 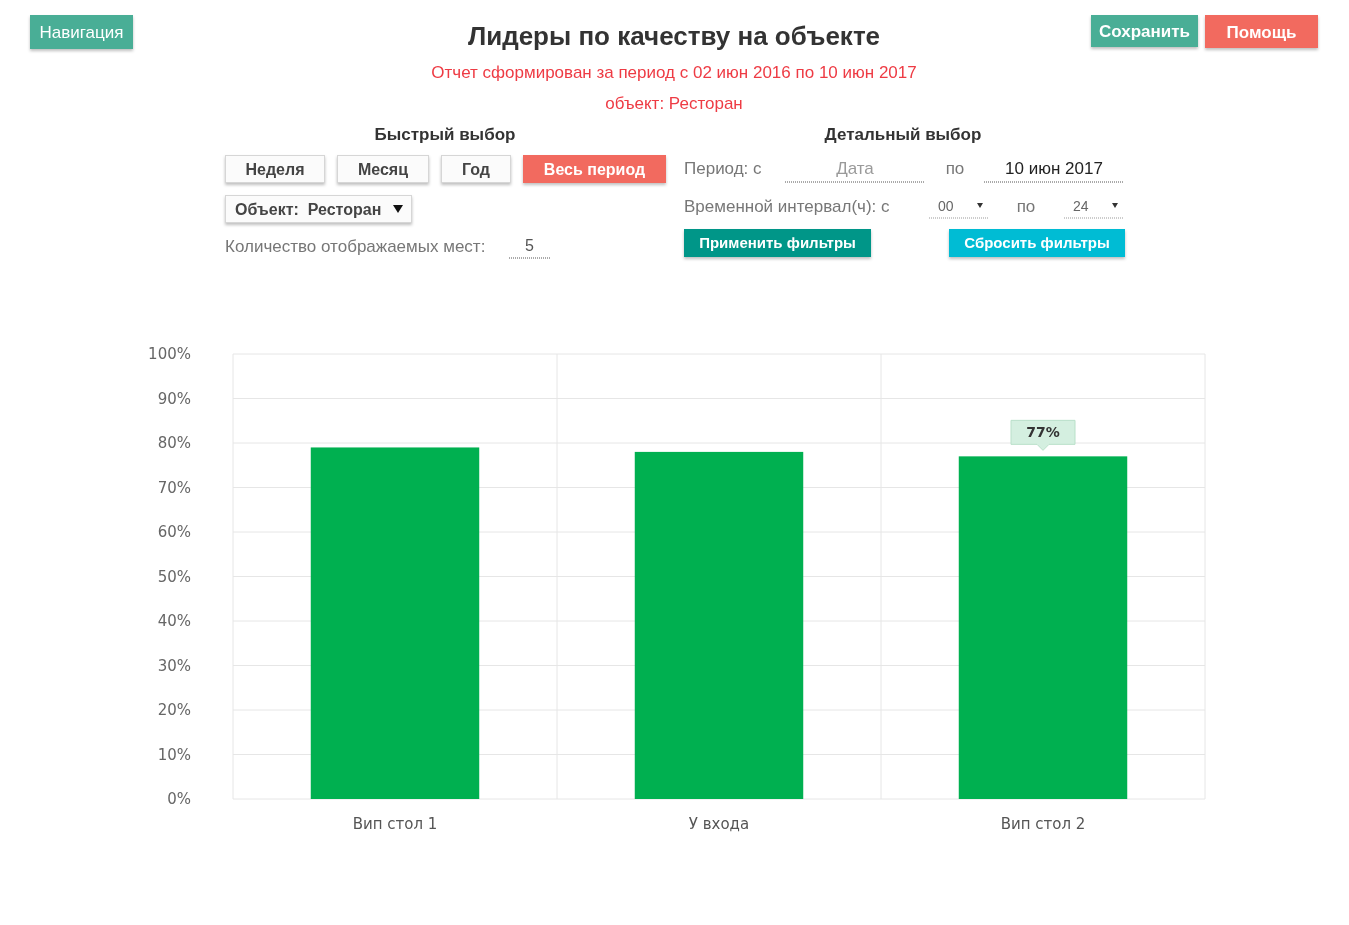 I want to click on y-tick-label: 20%, so click(x=174, y=710).